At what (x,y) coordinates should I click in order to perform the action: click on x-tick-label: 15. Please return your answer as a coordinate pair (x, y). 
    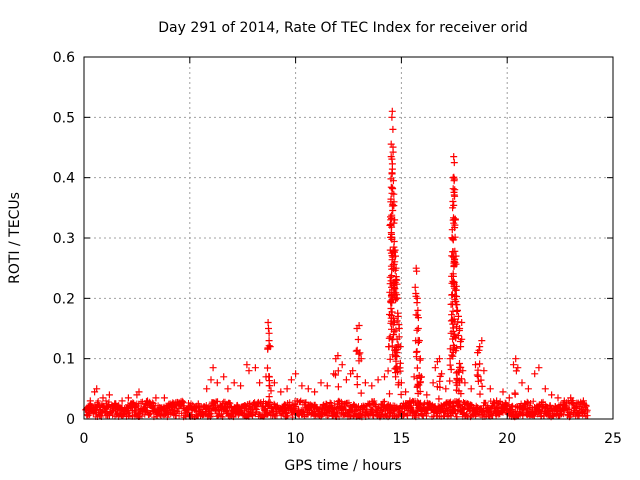
    Looking at the image, I should click on (401, 439).